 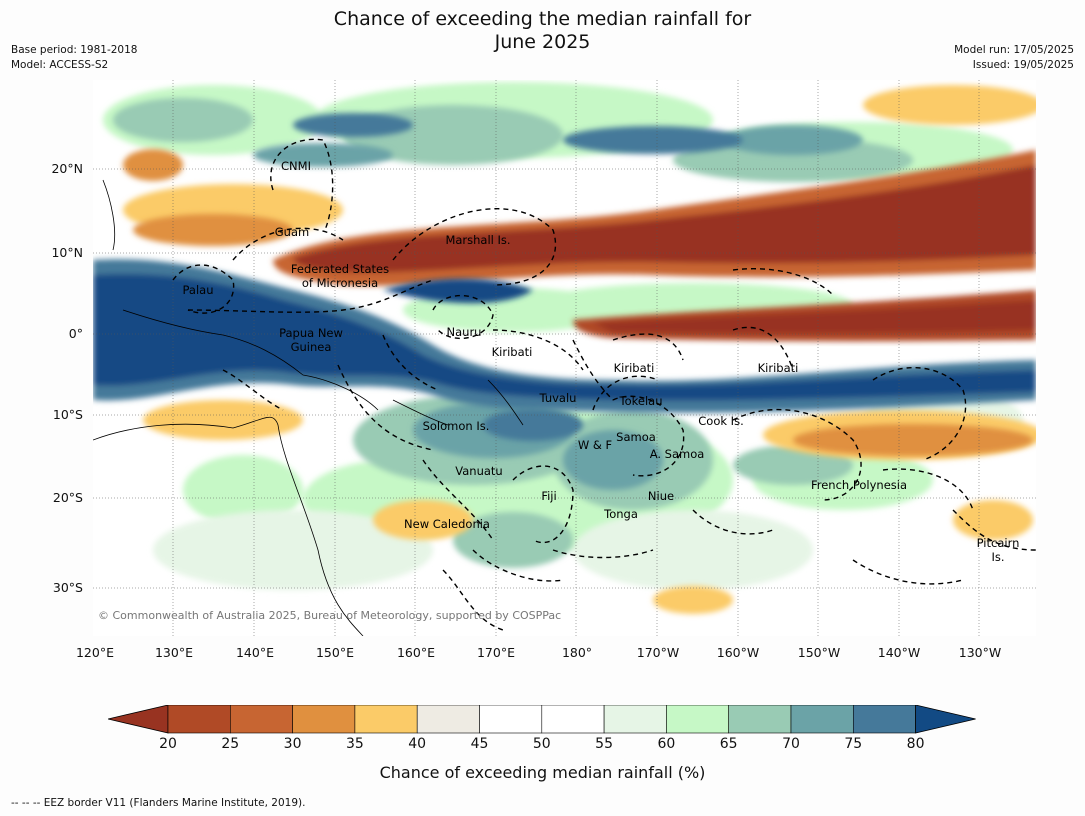 What do you see at coordinates (74, 58) in the screenshot?
I see `meta-left: Base period: 1981-2018 Model: ACCESS-S2` at bounding box center [74, 58].